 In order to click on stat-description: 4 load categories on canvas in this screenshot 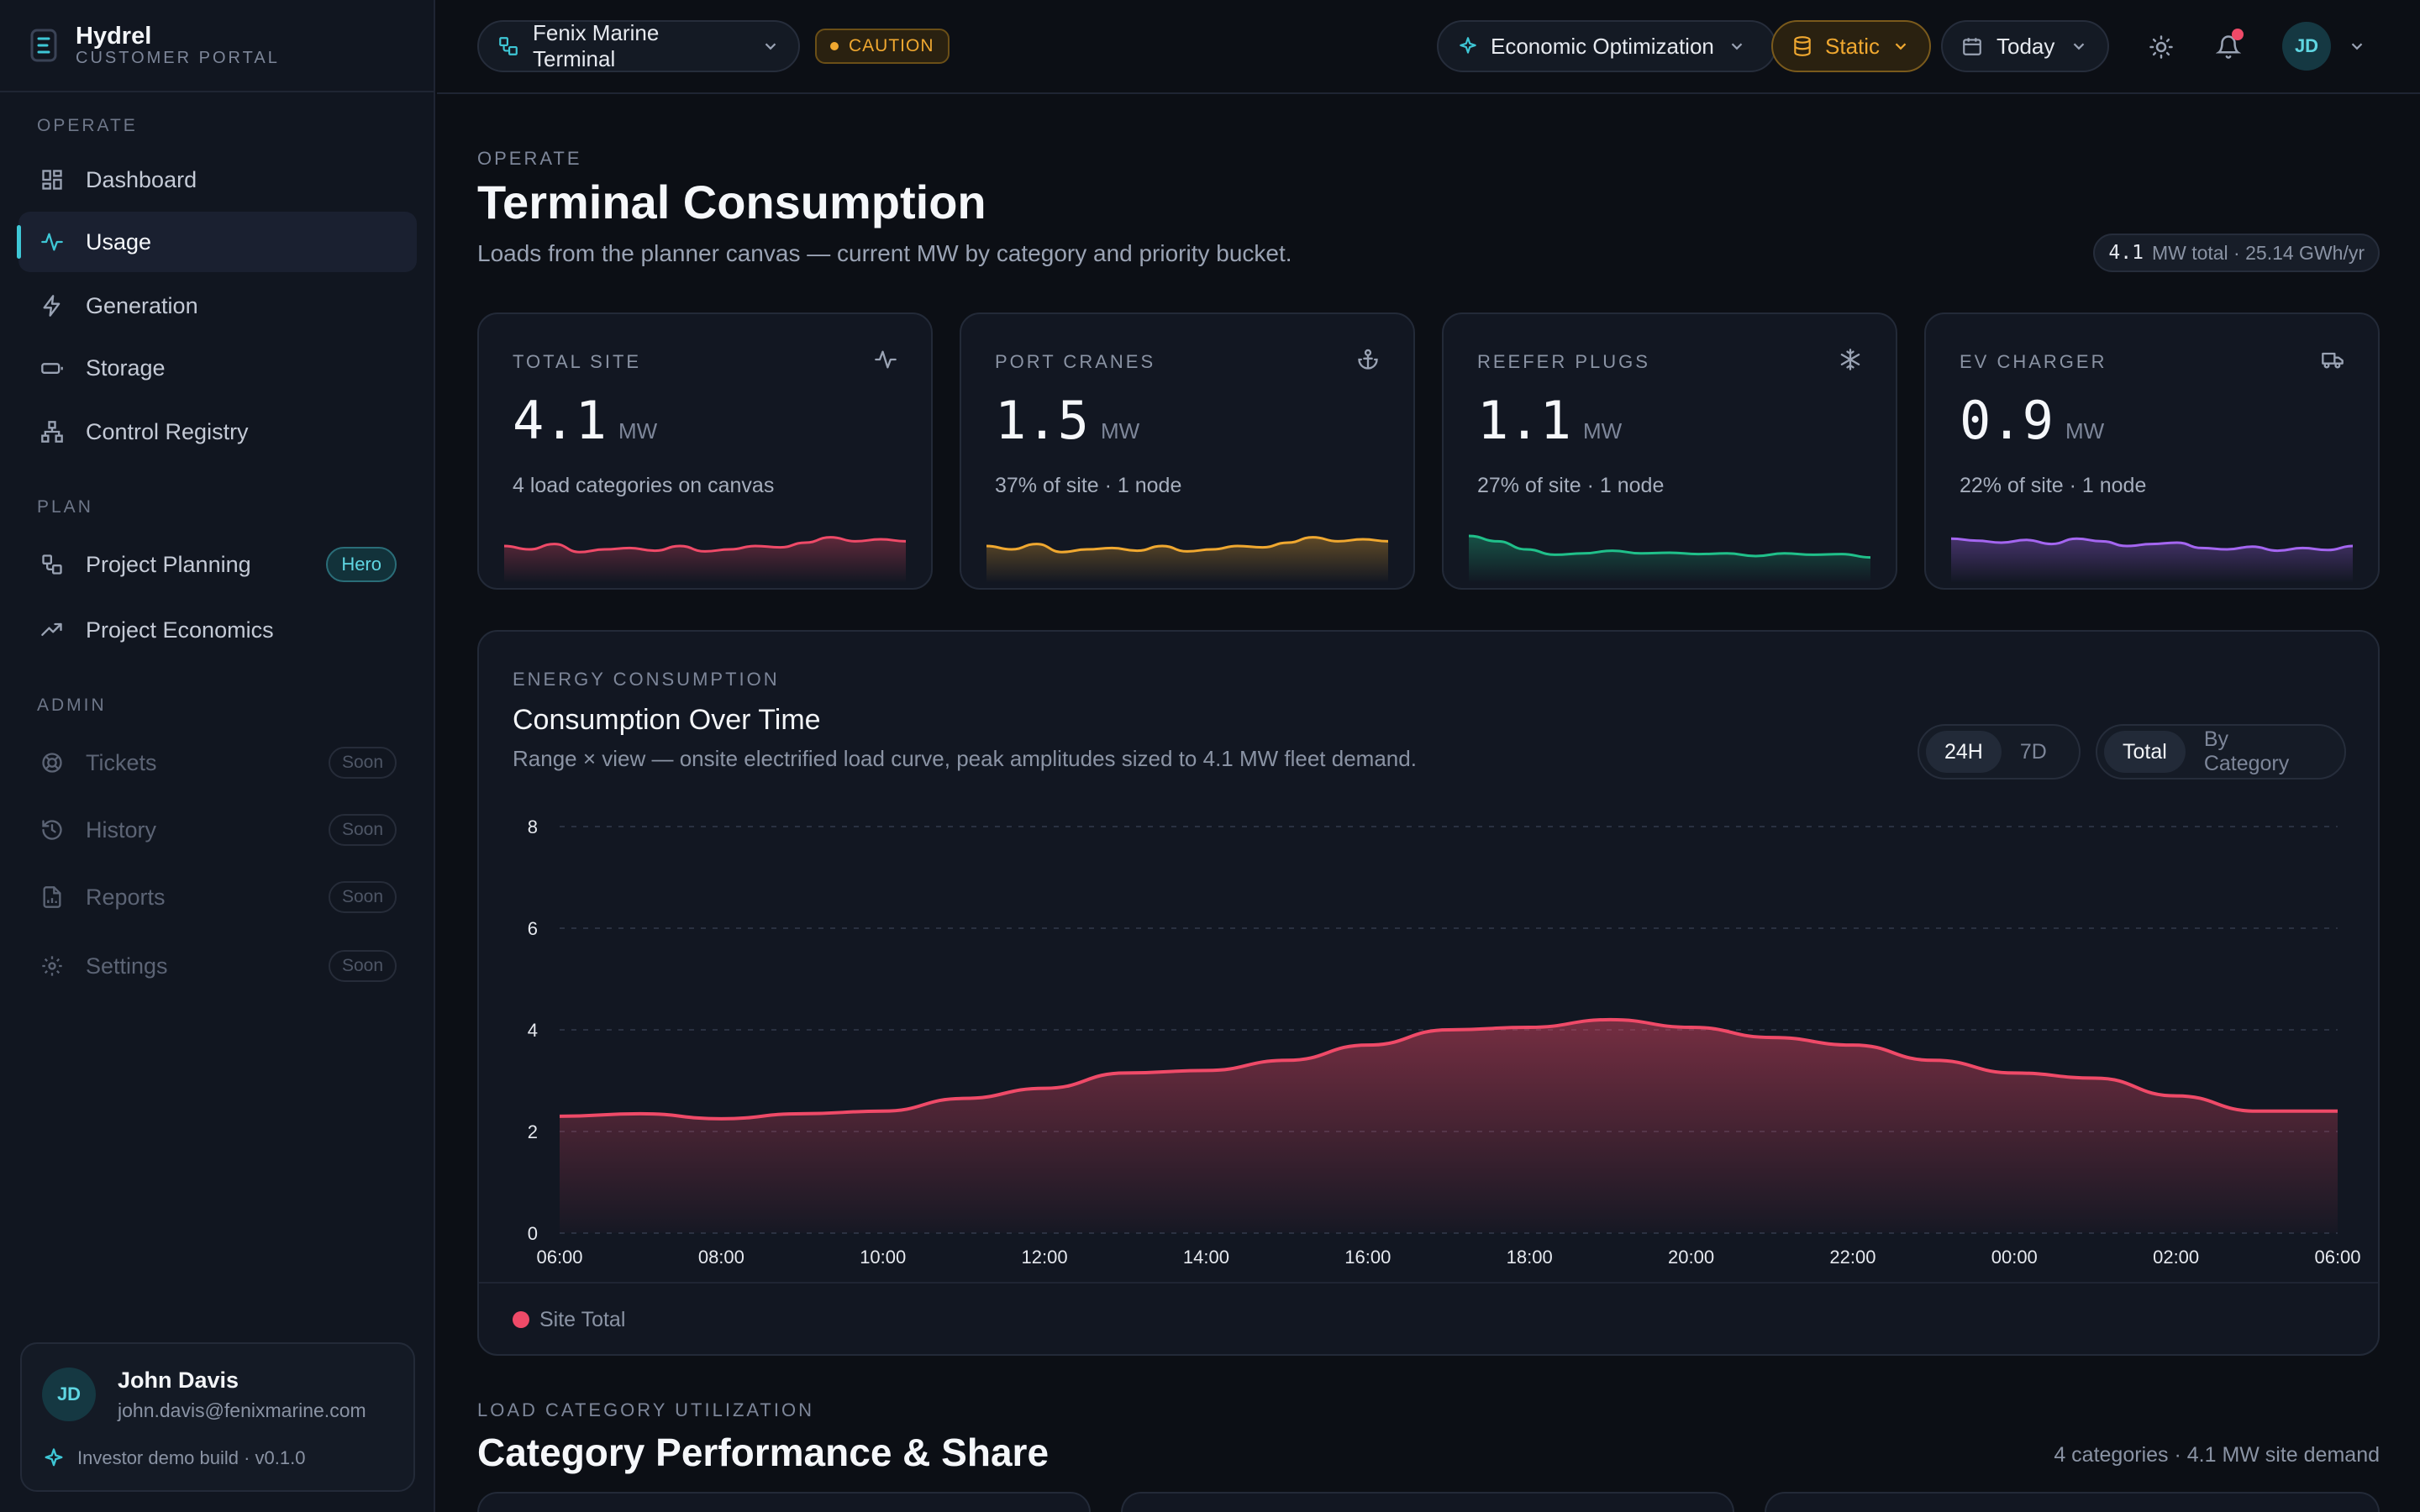, I will do `click(644, 485)`.